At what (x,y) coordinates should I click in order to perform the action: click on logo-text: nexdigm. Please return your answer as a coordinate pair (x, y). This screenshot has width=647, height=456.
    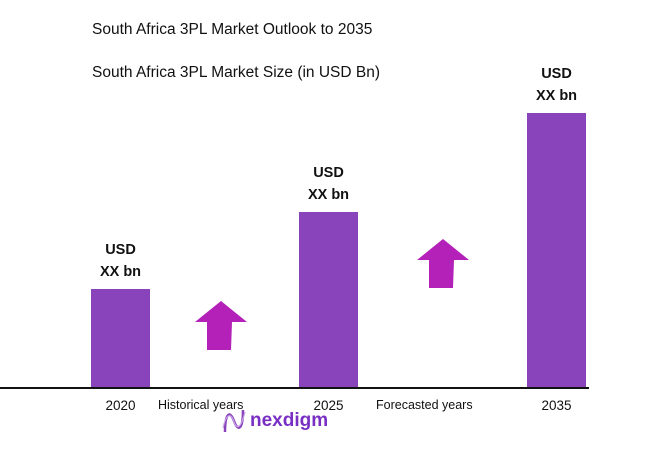
    Looking at the image, I should click on (289, 420).